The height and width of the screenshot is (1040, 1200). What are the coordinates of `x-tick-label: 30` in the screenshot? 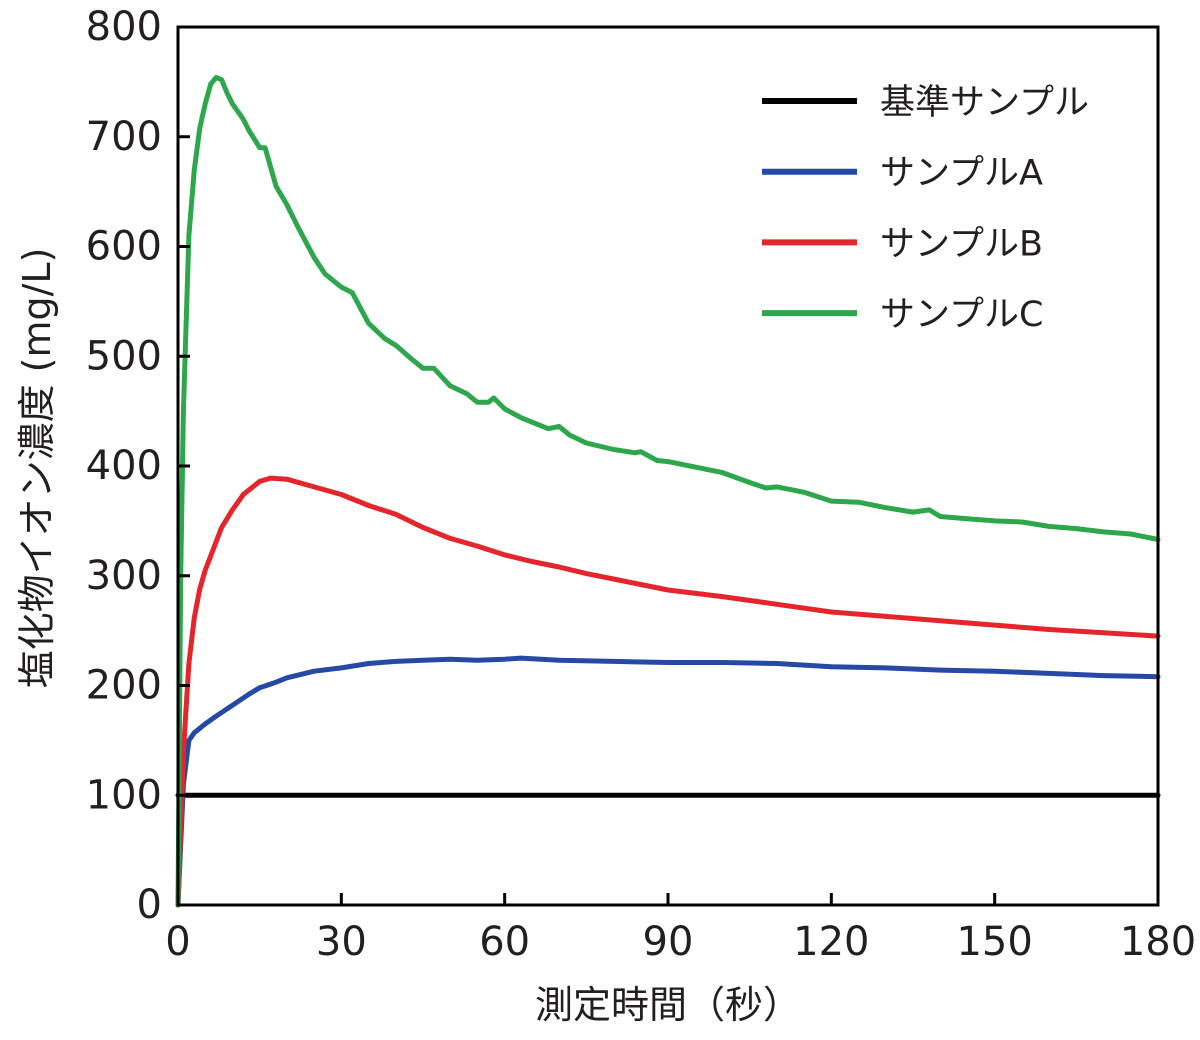 It's located at (341, 942).